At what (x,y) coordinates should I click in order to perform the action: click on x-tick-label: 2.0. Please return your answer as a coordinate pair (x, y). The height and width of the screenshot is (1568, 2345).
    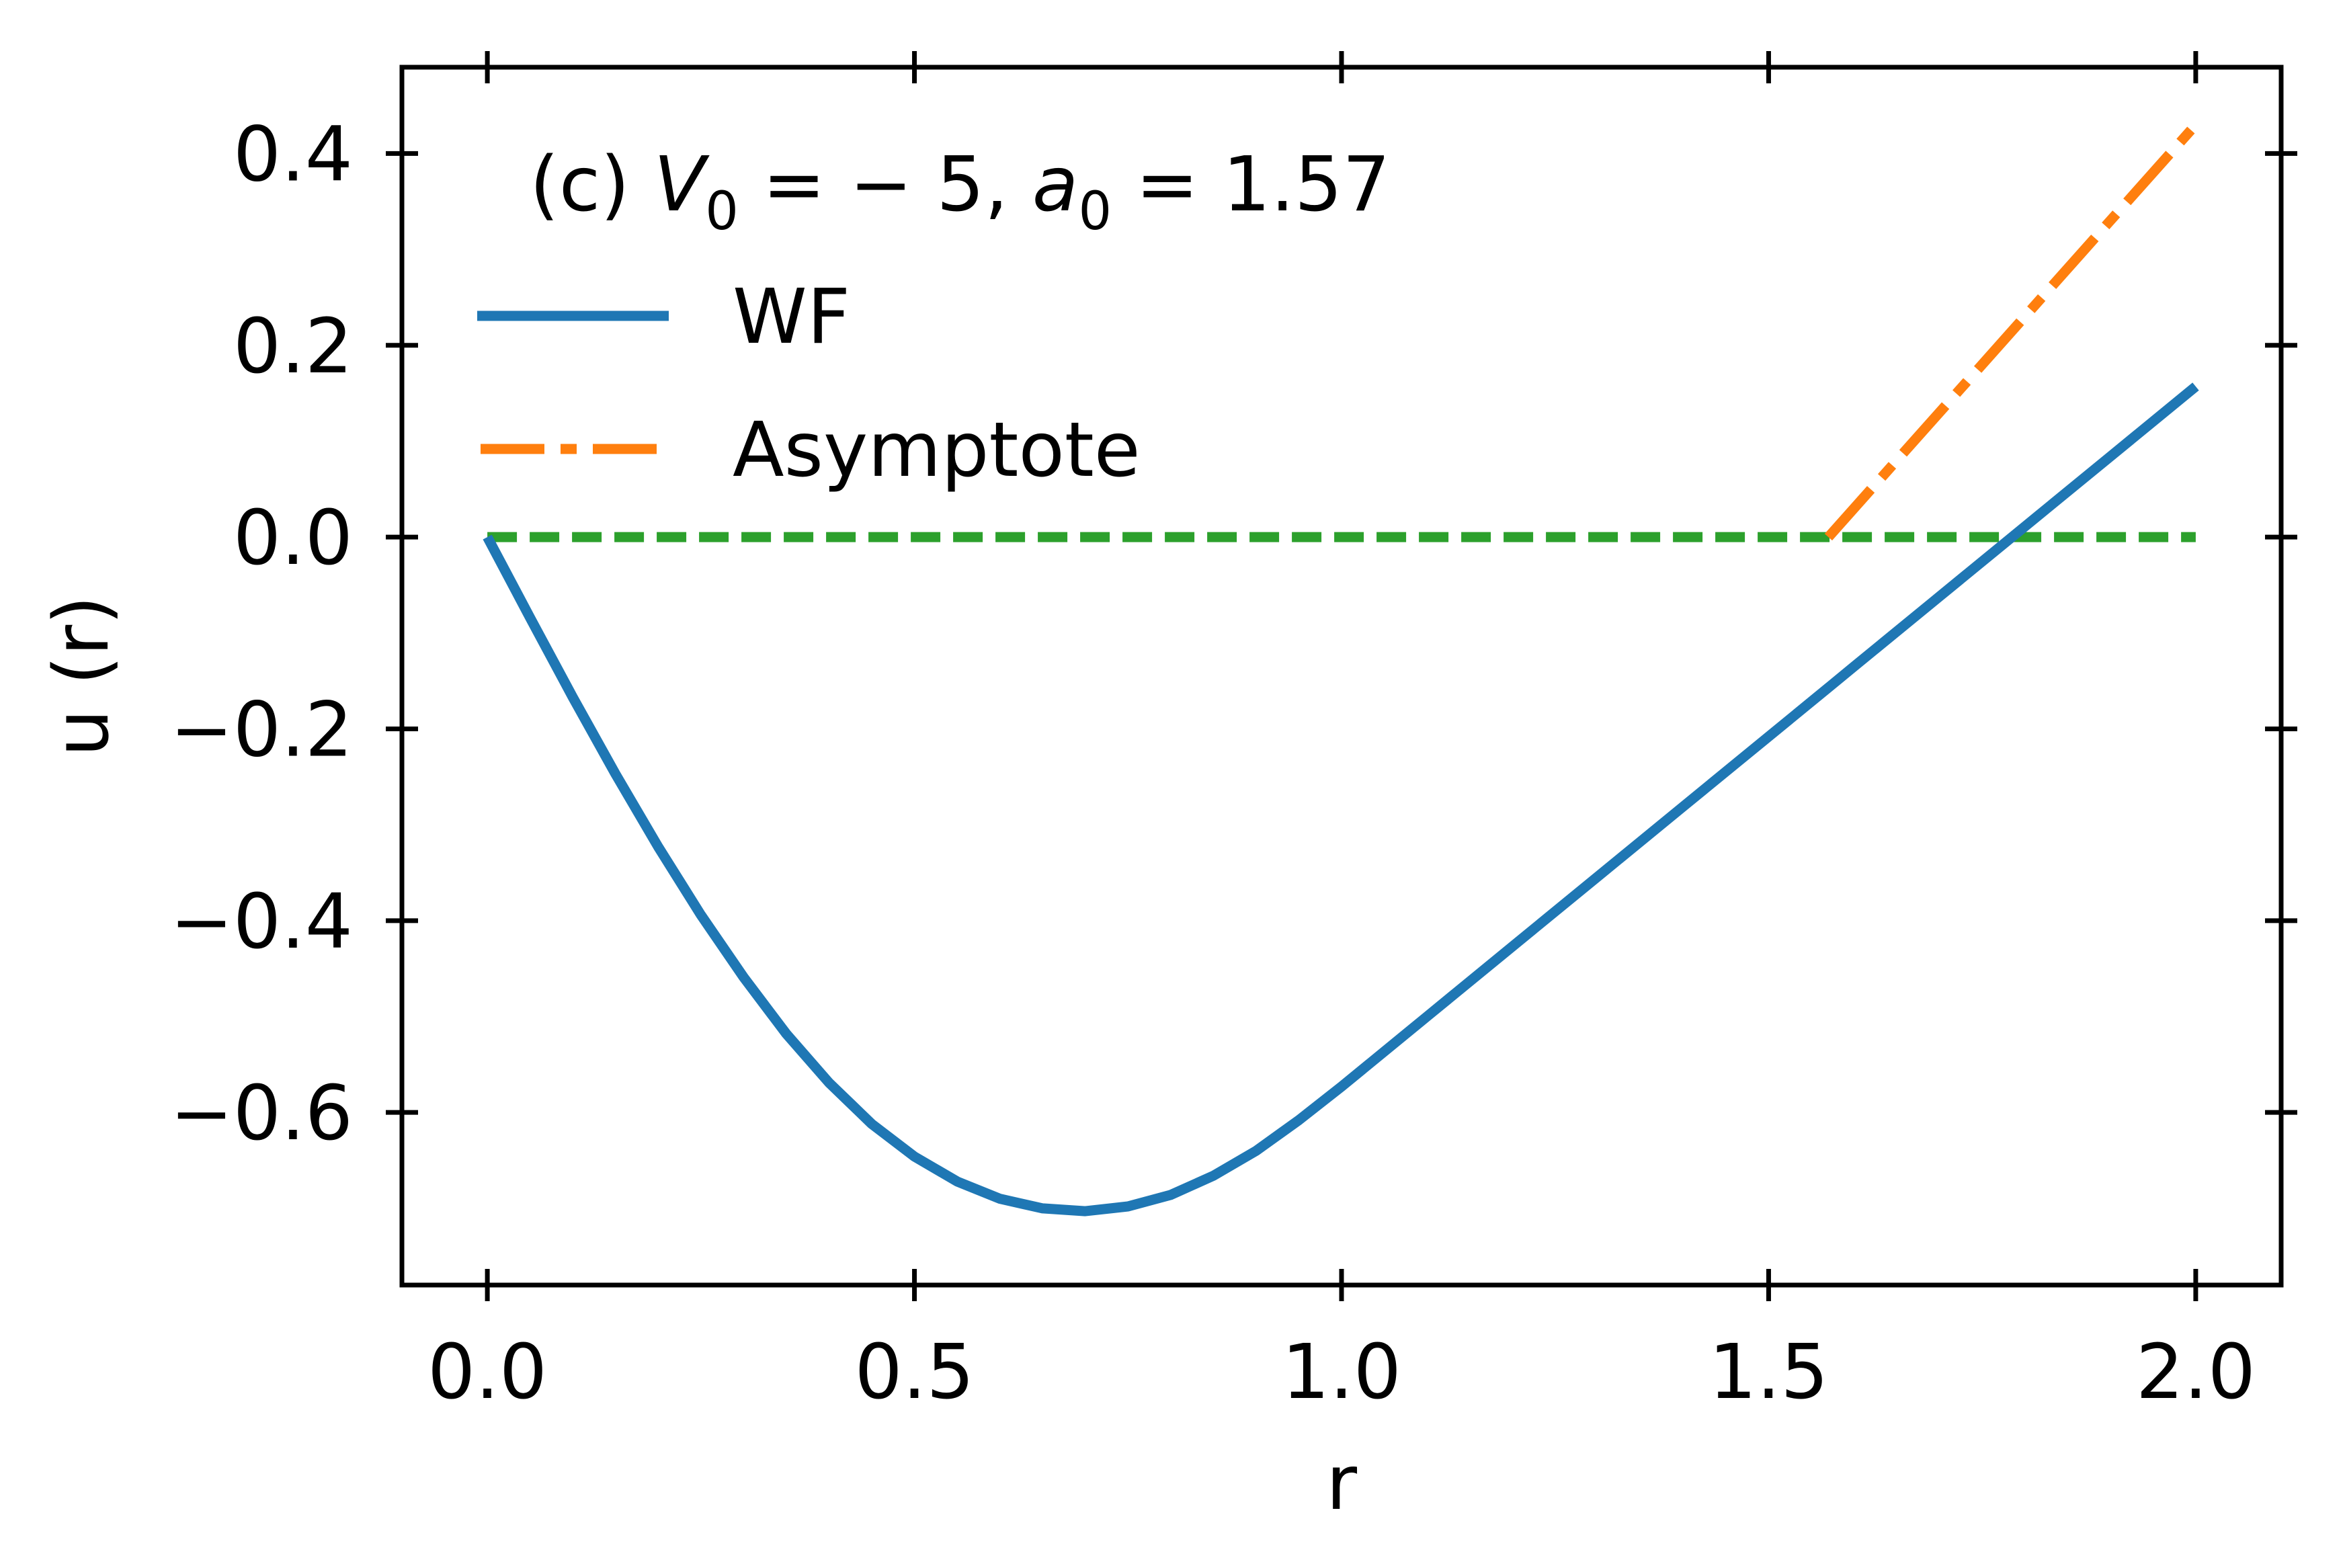
    Looking at the image, I should click on (2196, 1373).